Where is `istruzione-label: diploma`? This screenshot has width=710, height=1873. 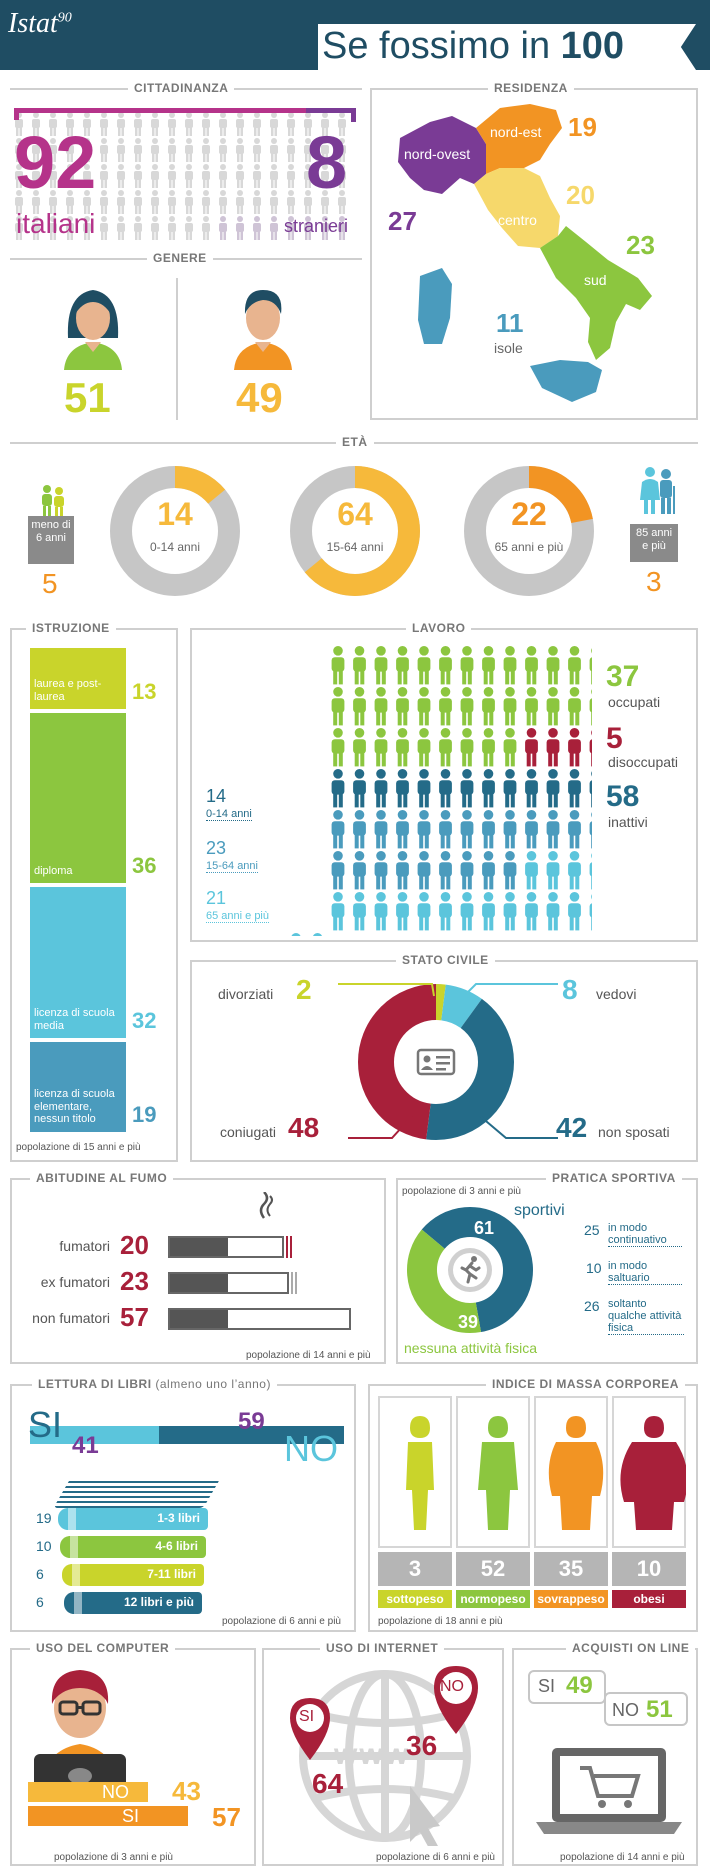 istruzione-label: diploma is located at coordinates (53, 870).